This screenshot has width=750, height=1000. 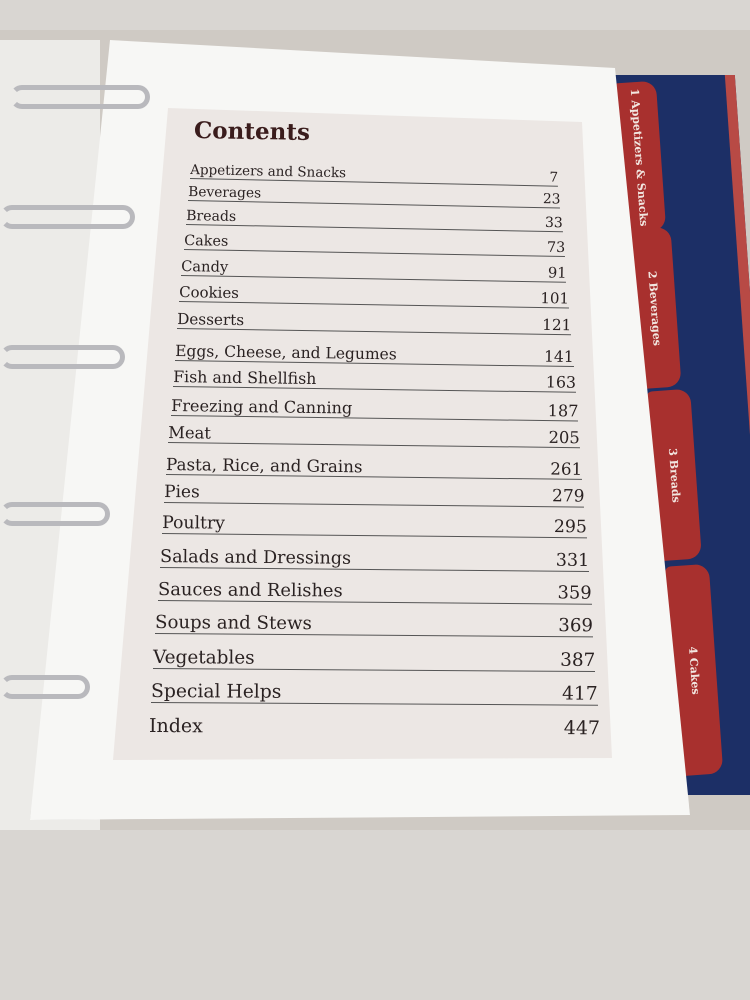 What do you see at coordinates (374, 658) in the screenshot?
I see `contents-entry: Vegetables 387` at bounding box center [374, 658].